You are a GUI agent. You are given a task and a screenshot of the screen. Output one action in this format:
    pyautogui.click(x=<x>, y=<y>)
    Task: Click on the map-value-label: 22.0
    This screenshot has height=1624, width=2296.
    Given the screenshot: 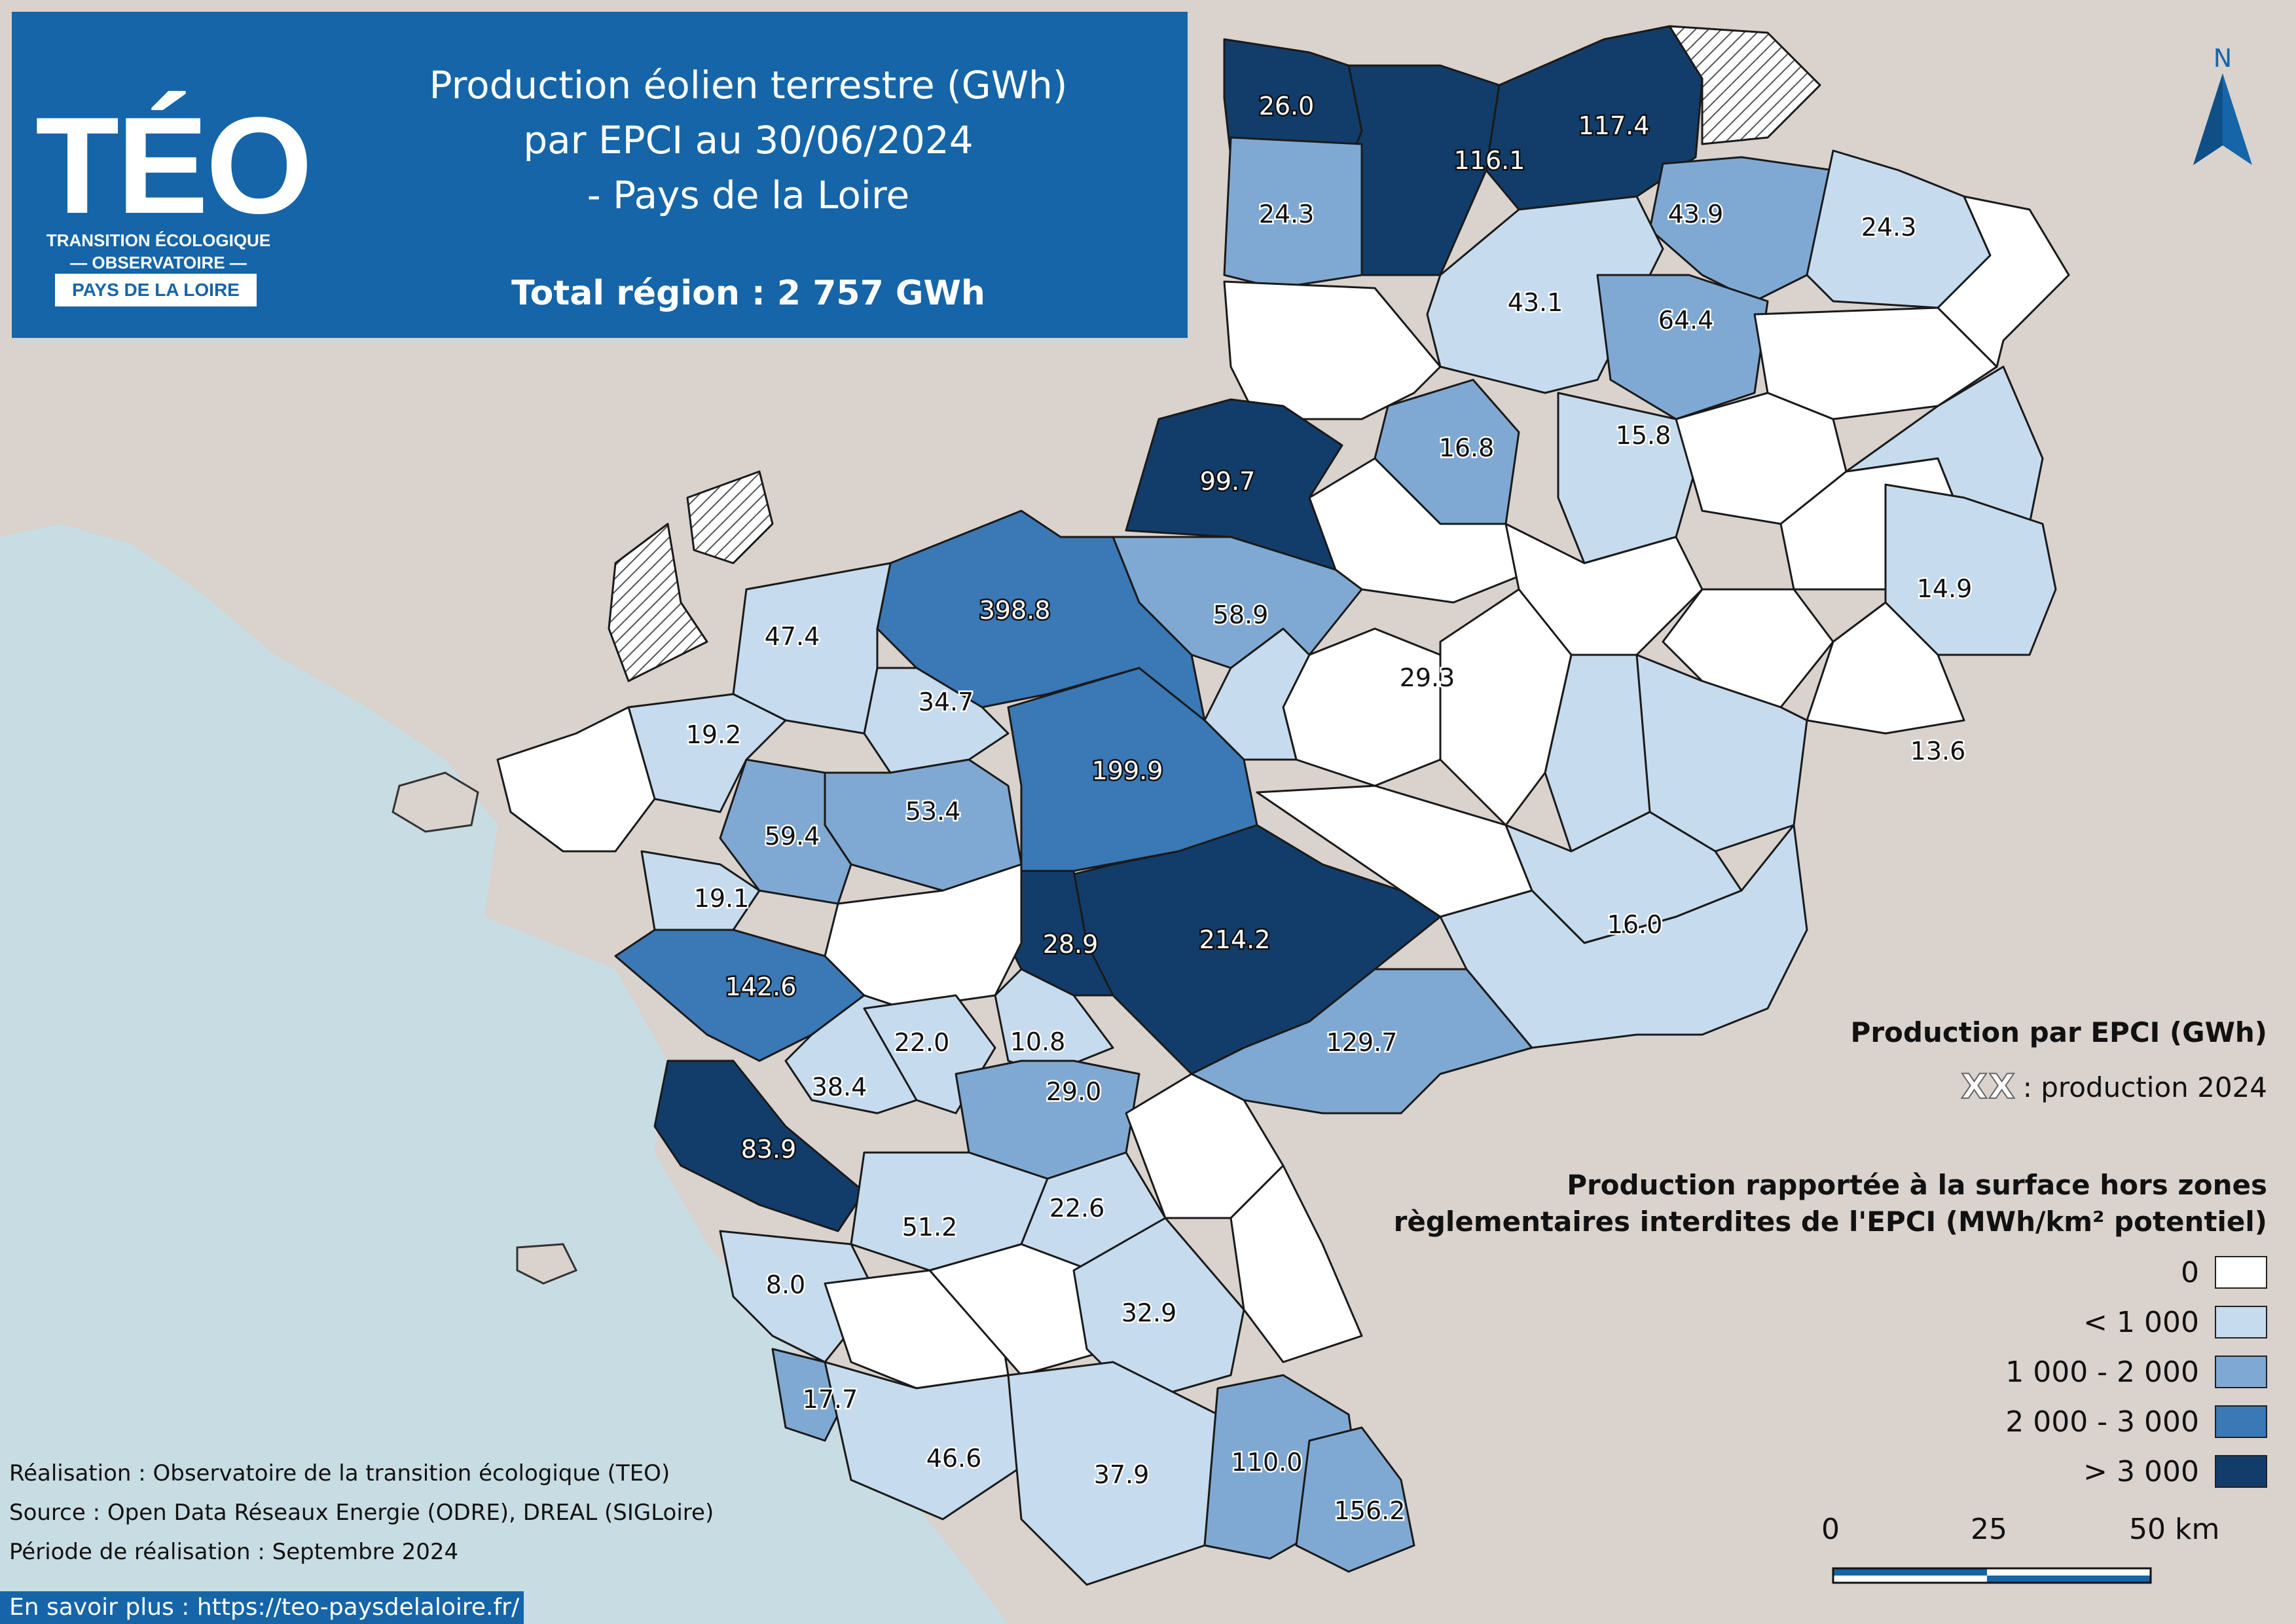 What is the action you would take?
    pyautogui.click(x=922, y=1042)
    